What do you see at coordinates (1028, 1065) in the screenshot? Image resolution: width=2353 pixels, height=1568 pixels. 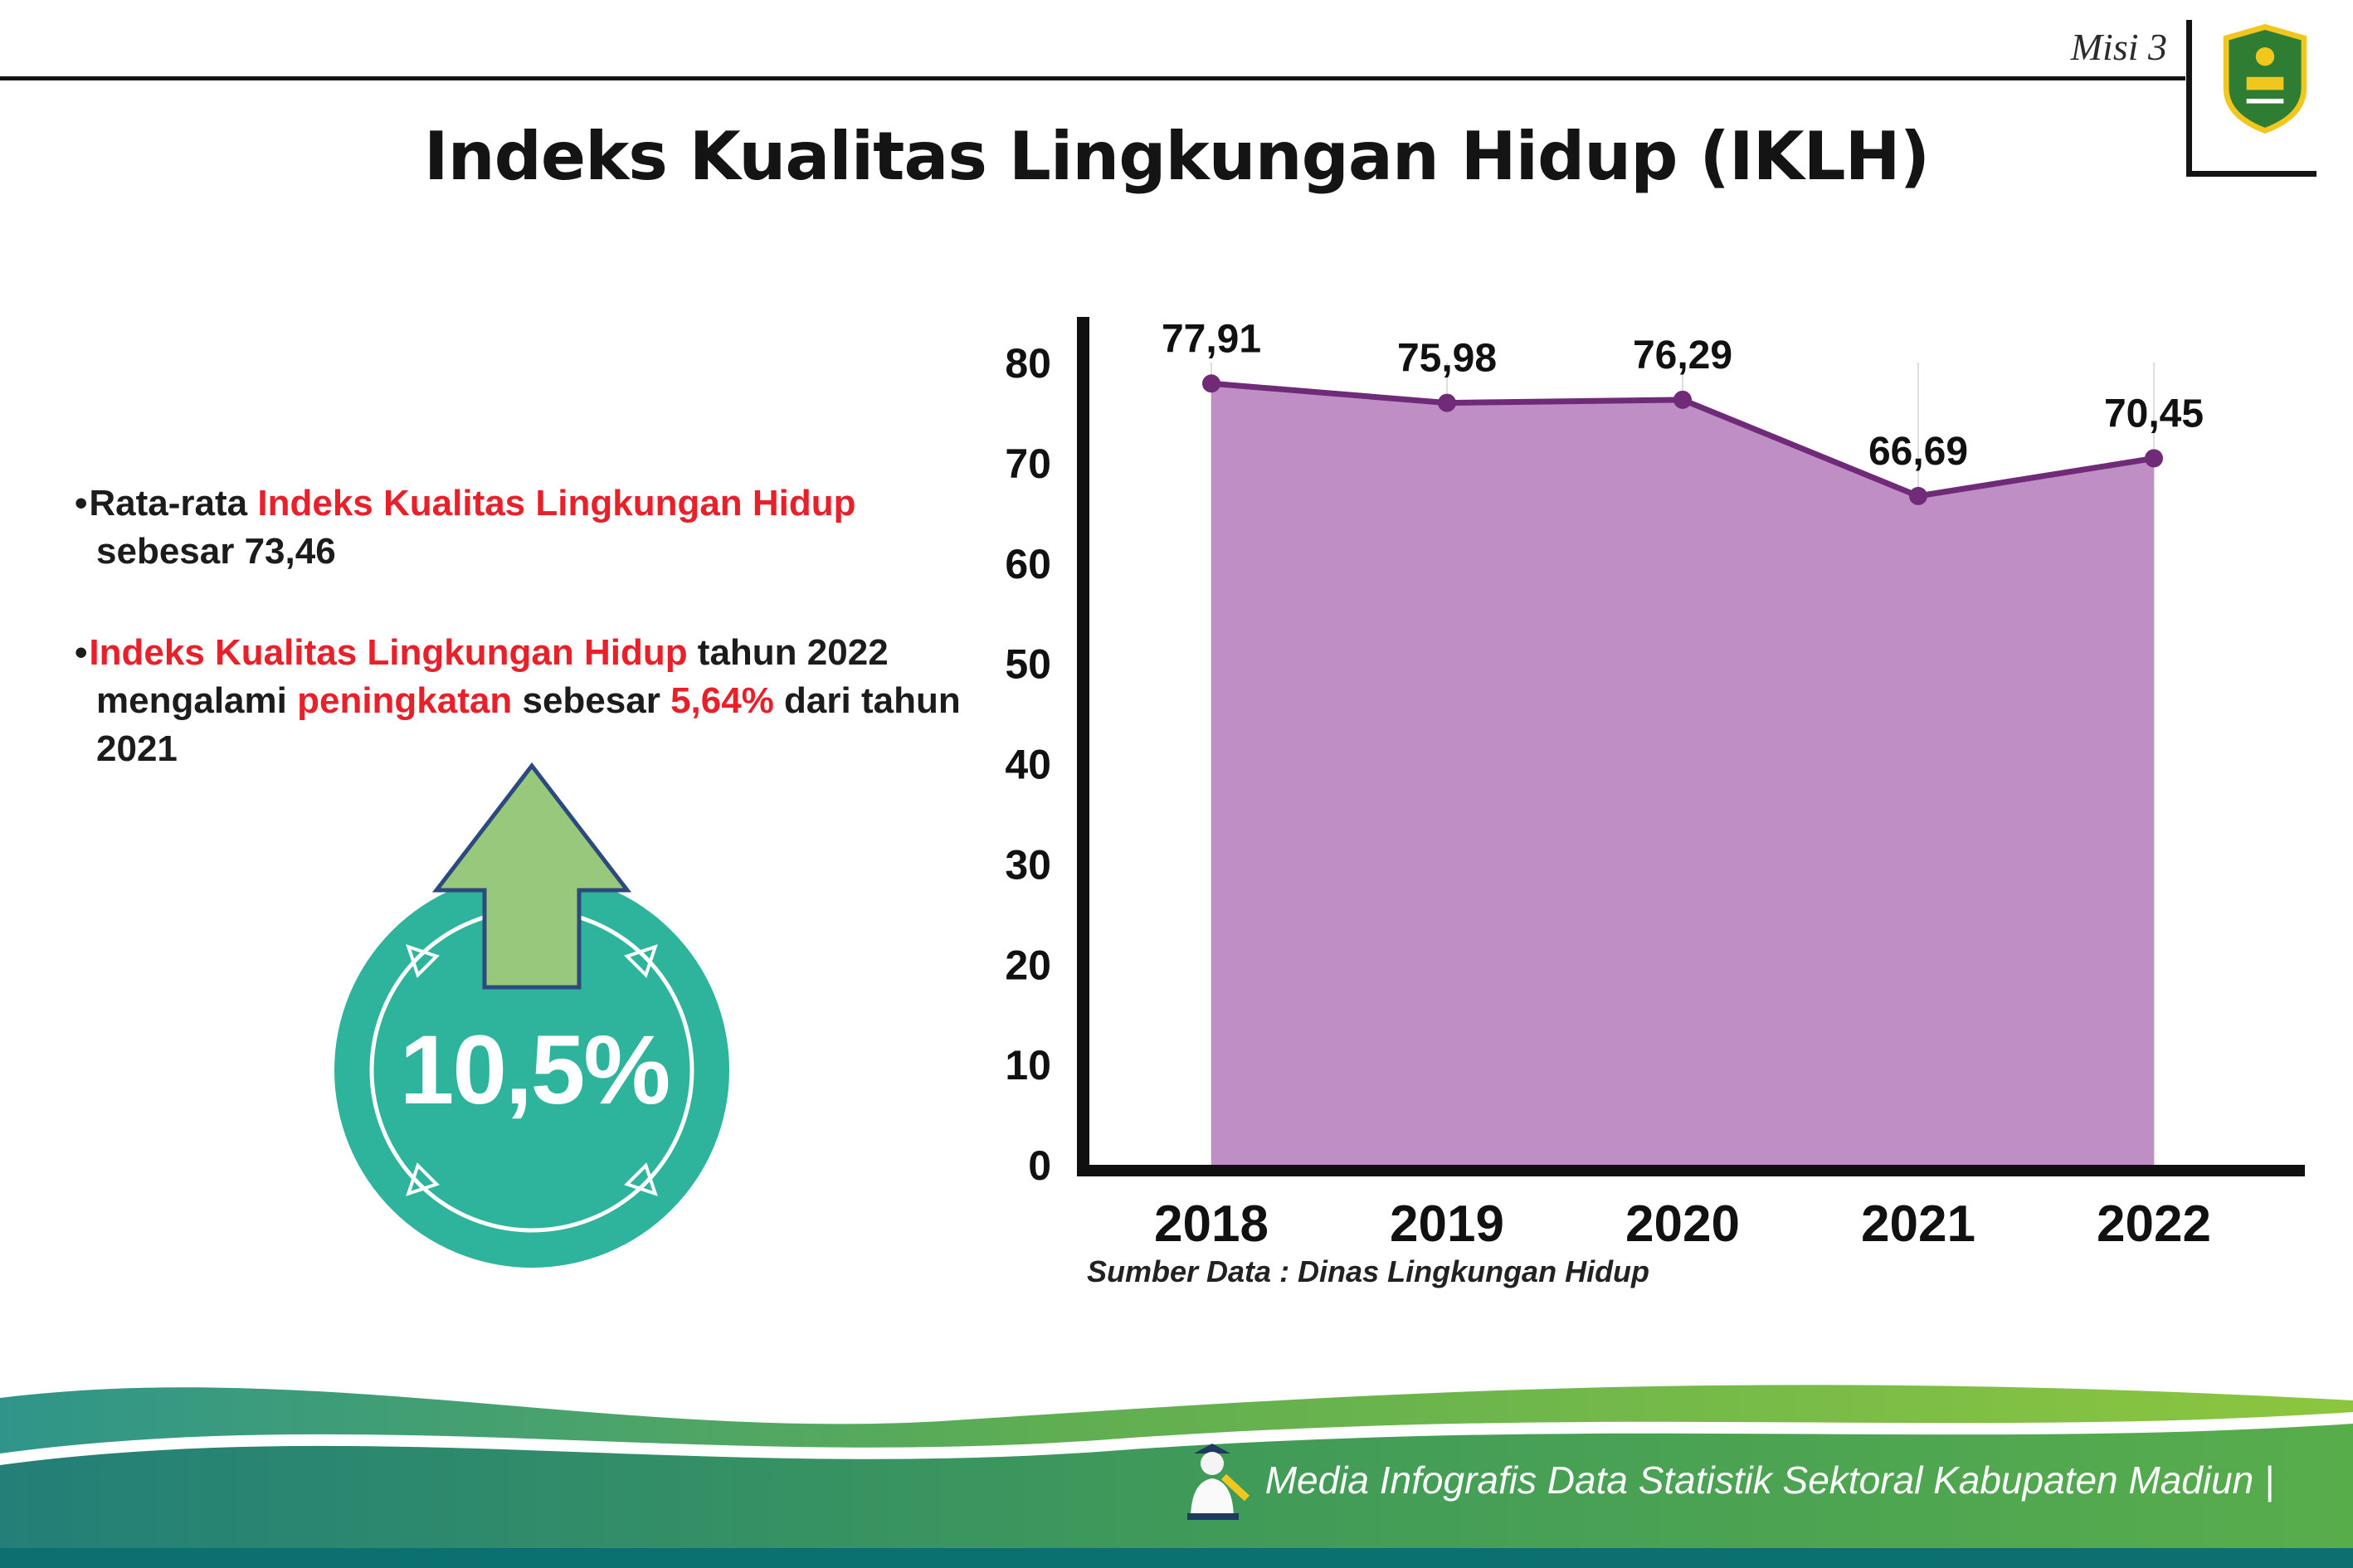 I see `svg-text: 10` at bounding box center [1028, 1065].